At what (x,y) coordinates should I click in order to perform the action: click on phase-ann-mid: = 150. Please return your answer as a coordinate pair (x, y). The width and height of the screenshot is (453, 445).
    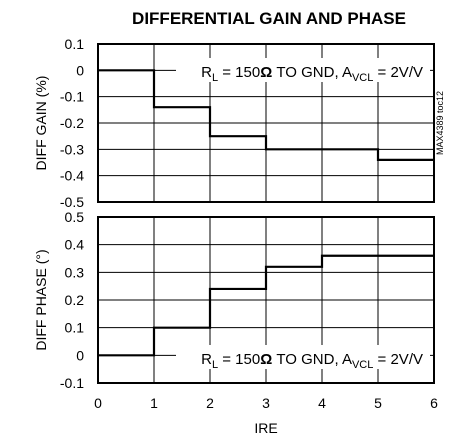
    Looking at the image, I should click on (239, 359).